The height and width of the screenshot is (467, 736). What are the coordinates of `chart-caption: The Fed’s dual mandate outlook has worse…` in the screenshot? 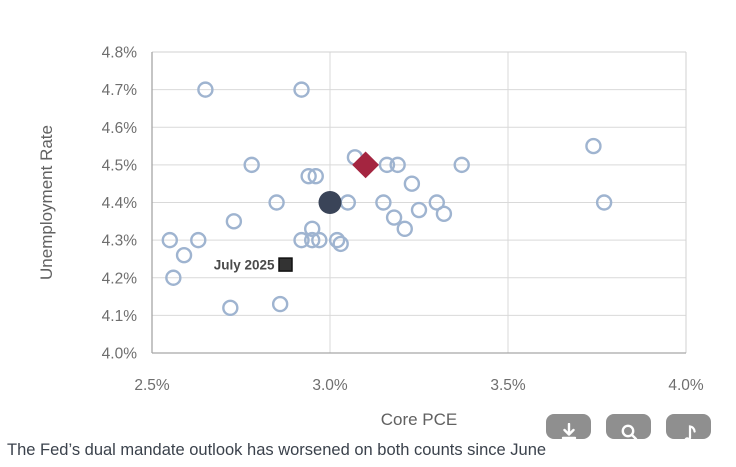 It's located at (277, 450).